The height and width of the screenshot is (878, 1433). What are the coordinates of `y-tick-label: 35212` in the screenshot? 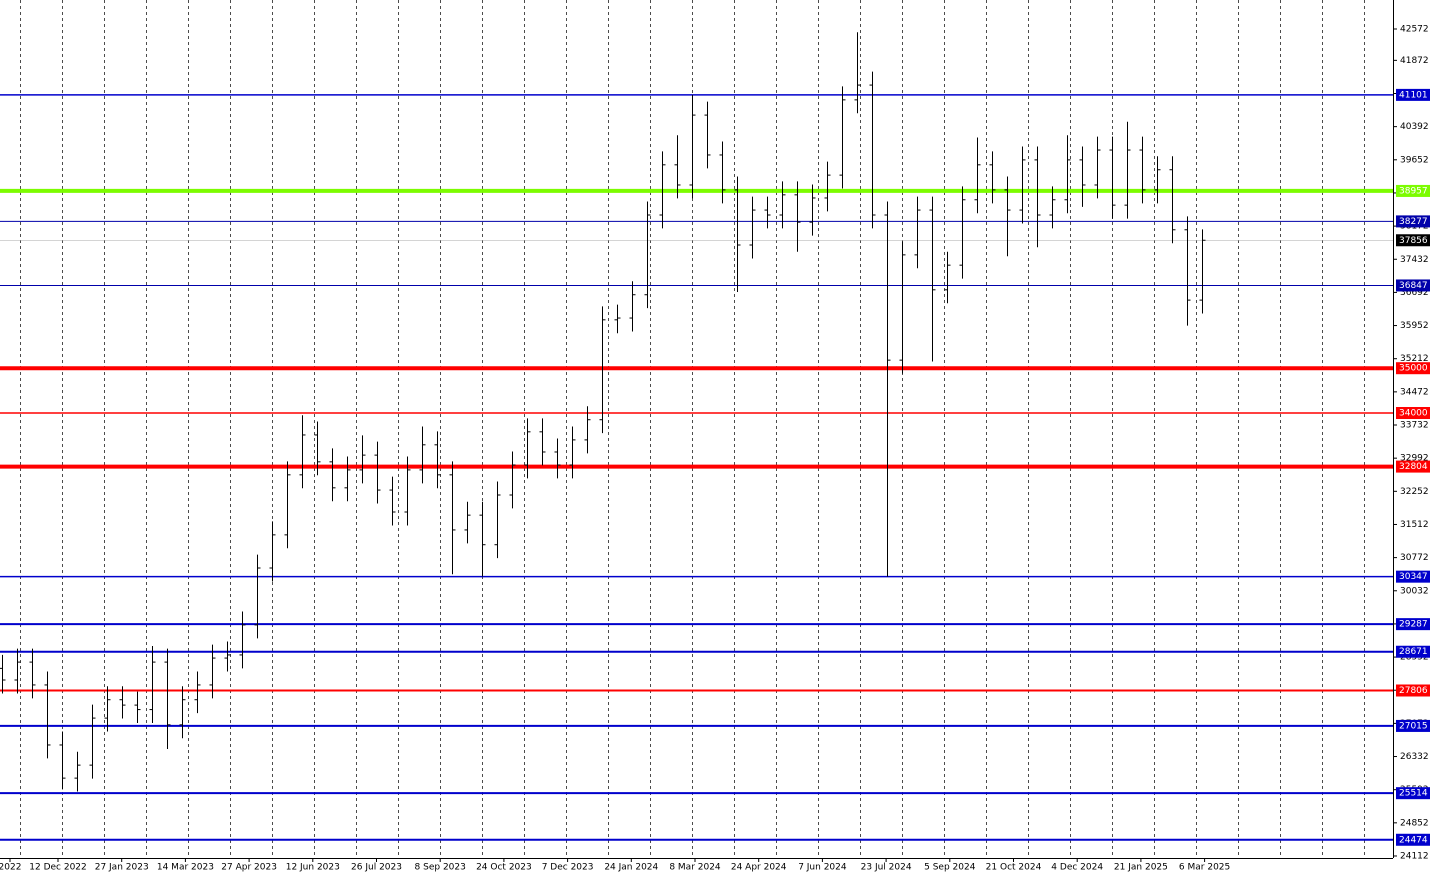 It's located at (1414, 359).